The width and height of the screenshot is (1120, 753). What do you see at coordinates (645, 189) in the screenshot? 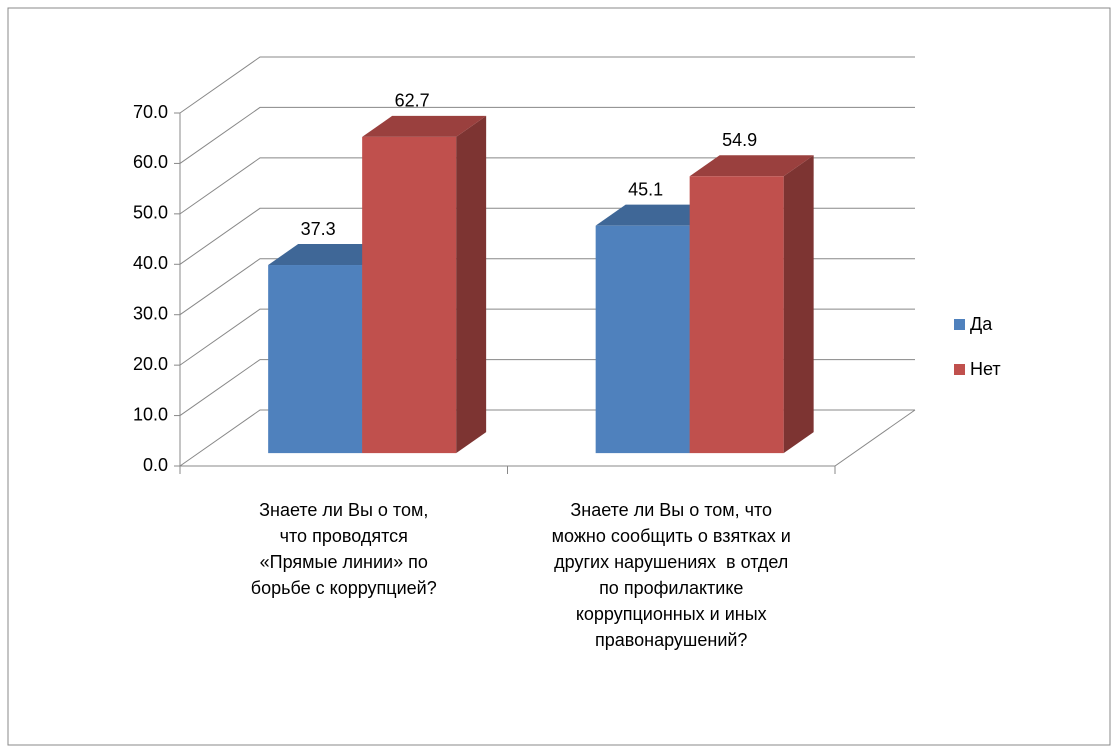
I see `value-label: 45.1` at bounding box center [645, 189].